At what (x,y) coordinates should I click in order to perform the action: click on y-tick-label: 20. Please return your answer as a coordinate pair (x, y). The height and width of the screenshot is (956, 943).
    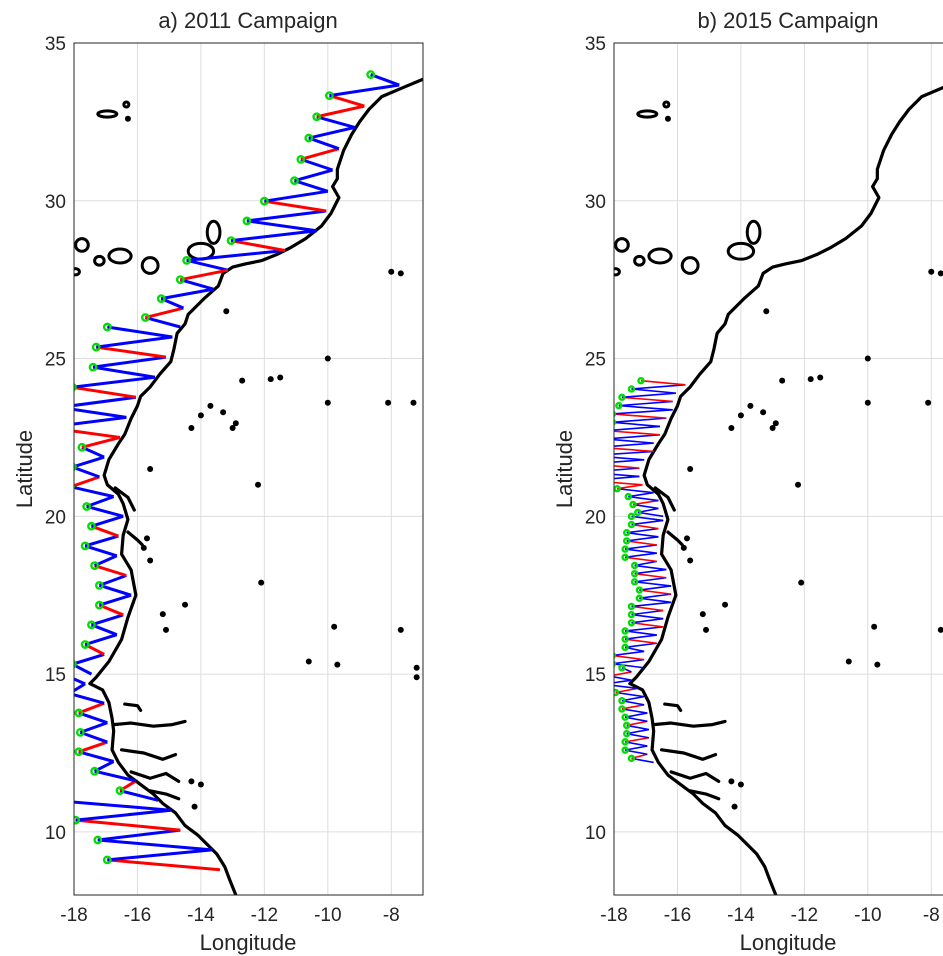
    Looking at the image, I should click on (595, 517).